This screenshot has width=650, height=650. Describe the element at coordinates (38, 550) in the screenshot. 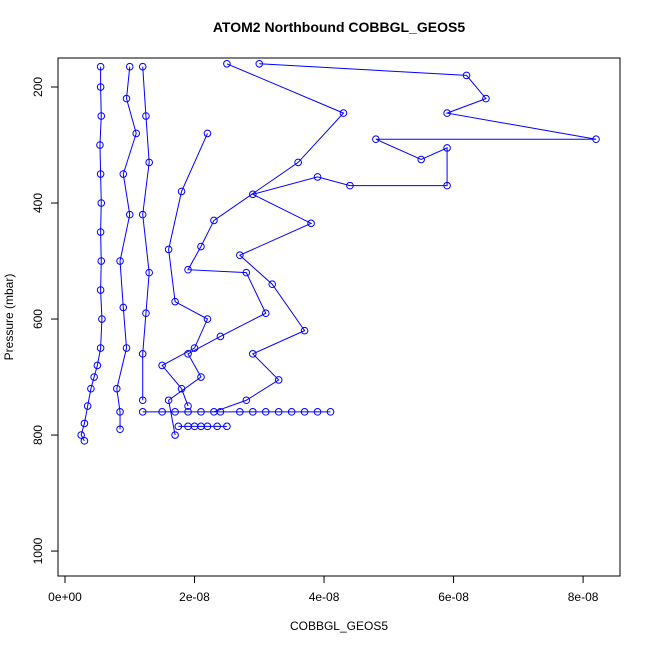

I see `y-tick-label: 1000` at that location.